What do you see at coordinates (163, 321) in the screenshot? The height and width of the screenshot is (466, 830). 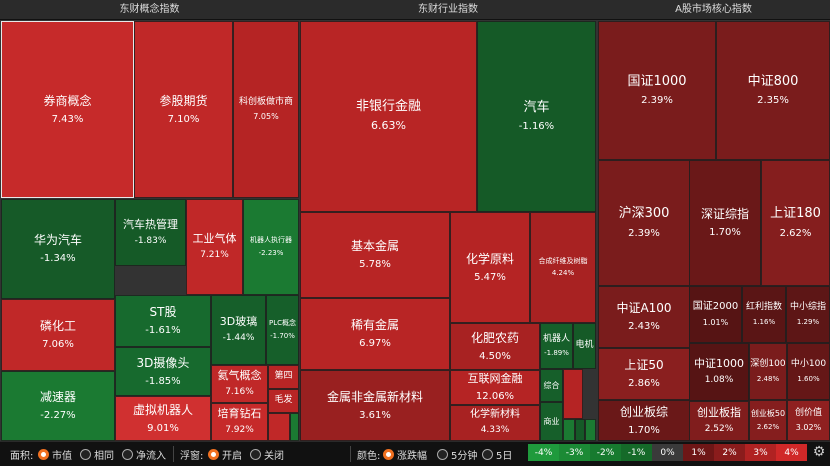 I see `treemap-cell: ST股 -1.61%` at bounding box center [163, 321].